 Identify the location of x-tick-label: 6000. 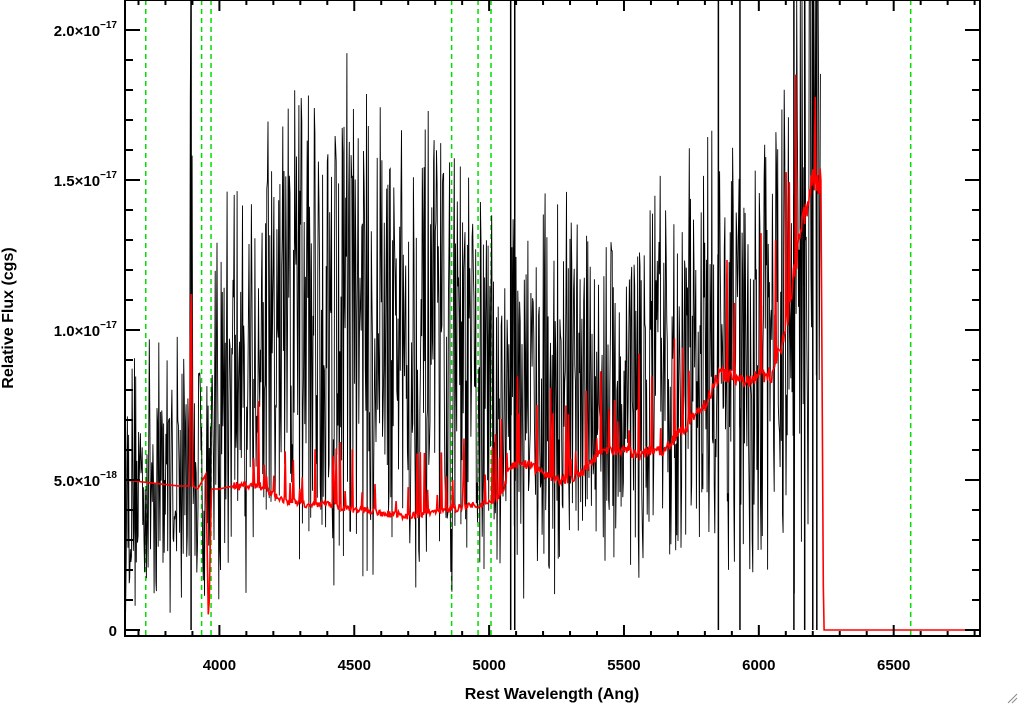
(758, 665).